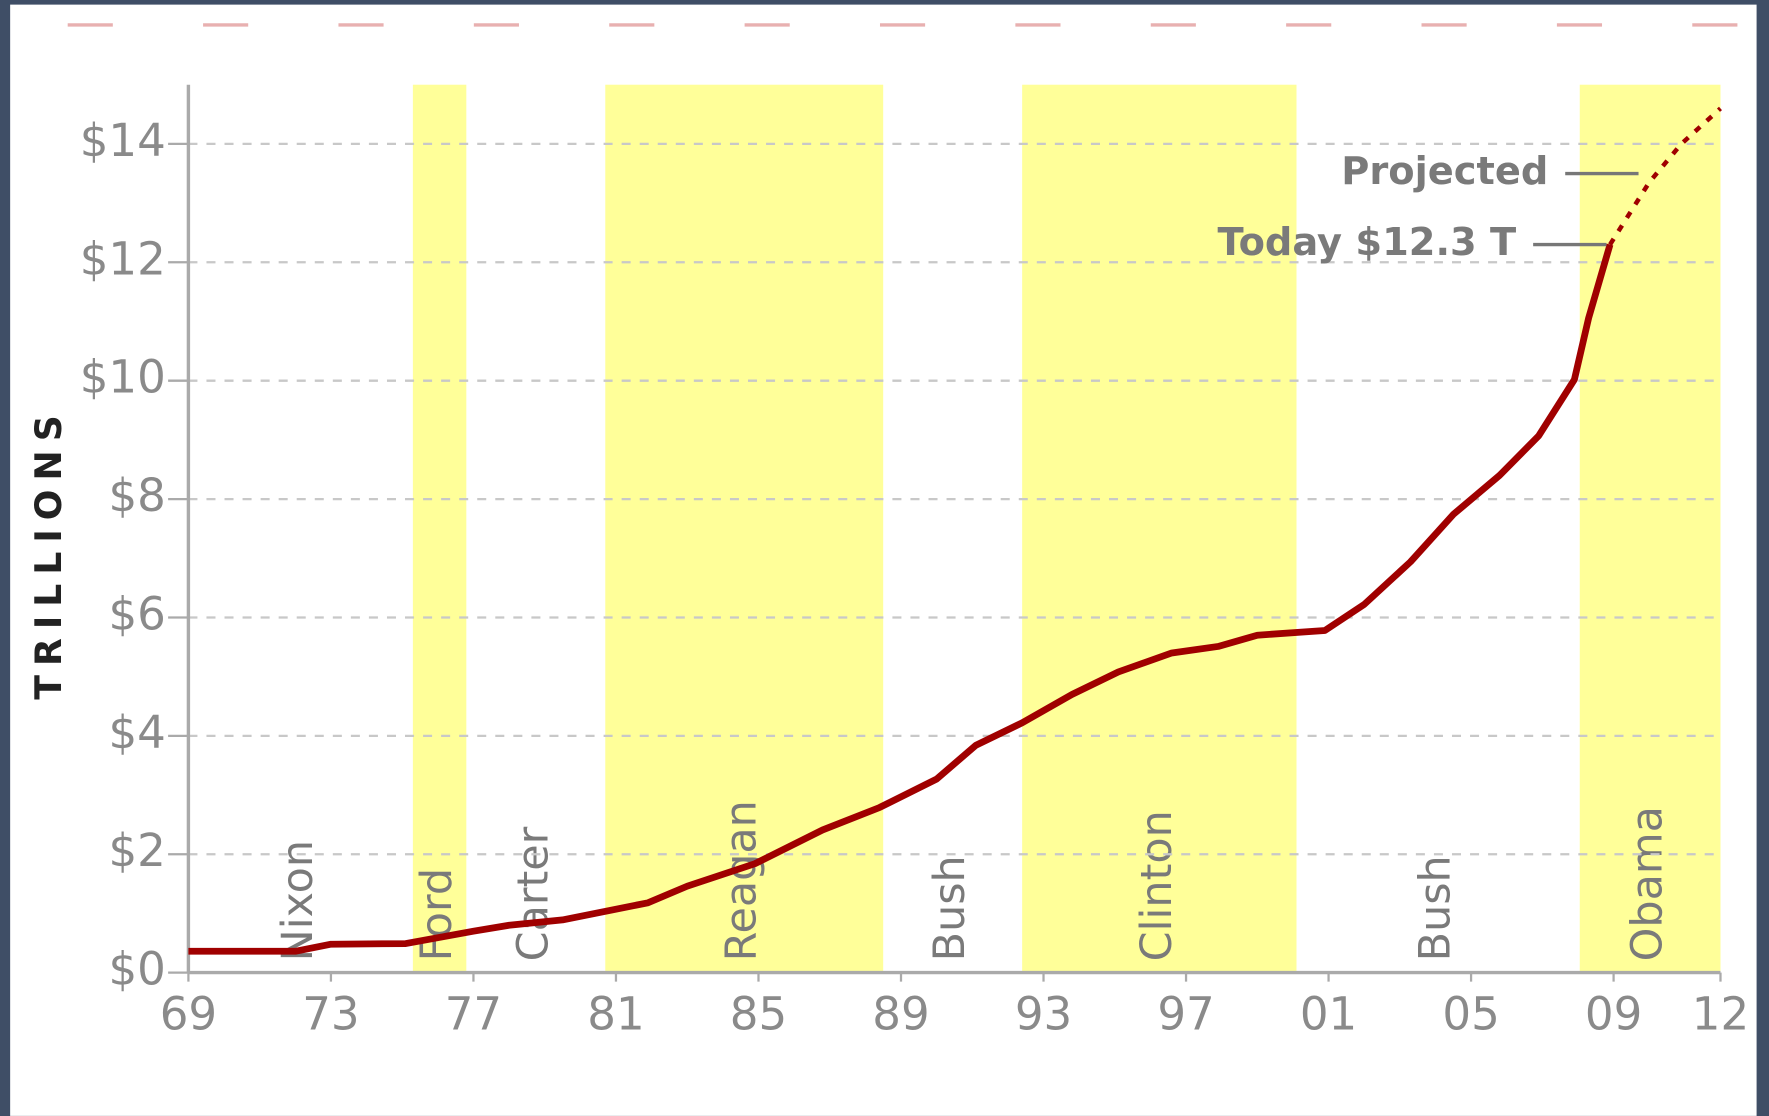 This screenshot has height=1116, width=1769. I want to click on president-label: Obama, so click(1648, 883).